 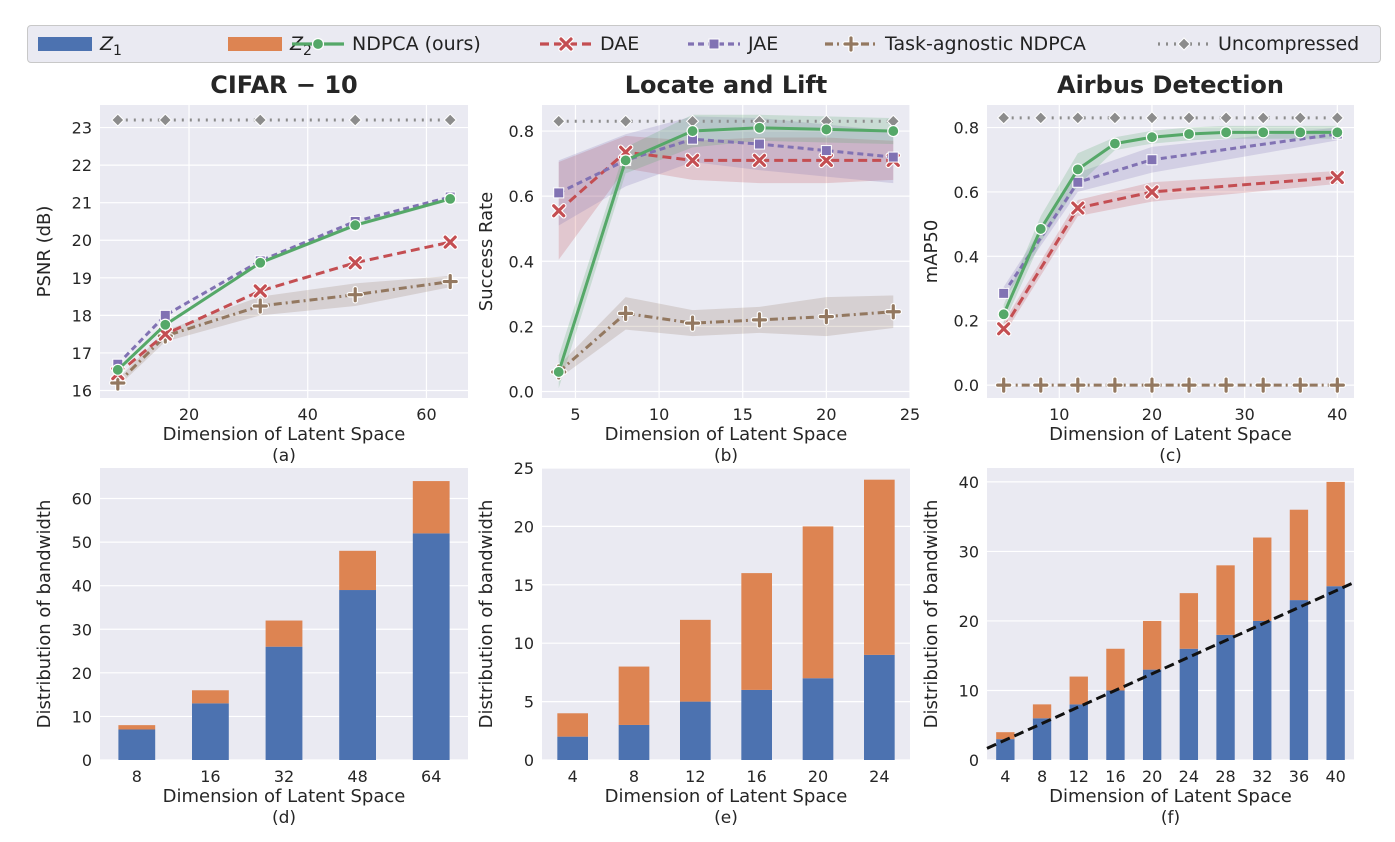 What do you see at coordinates (431, 776) in the screenshot?
I see `x-tick-label: 64` at bounding box center [431, 776].